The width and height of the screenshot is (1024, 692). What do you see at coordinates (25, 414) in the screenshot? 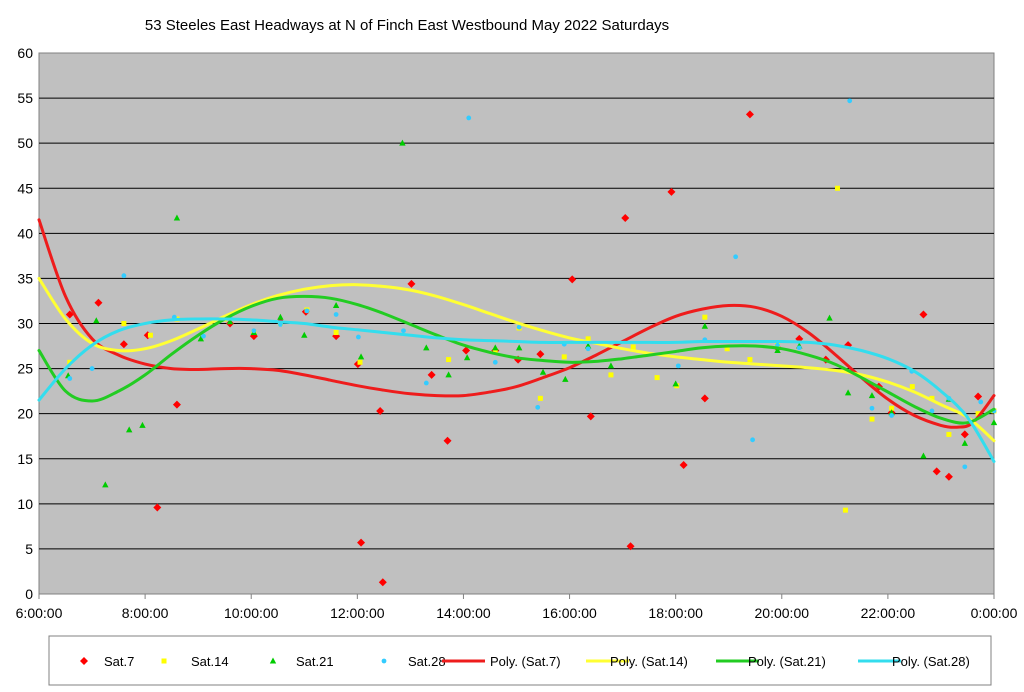
I see `y-tick-label: 20` at bounding box center [25, 414].